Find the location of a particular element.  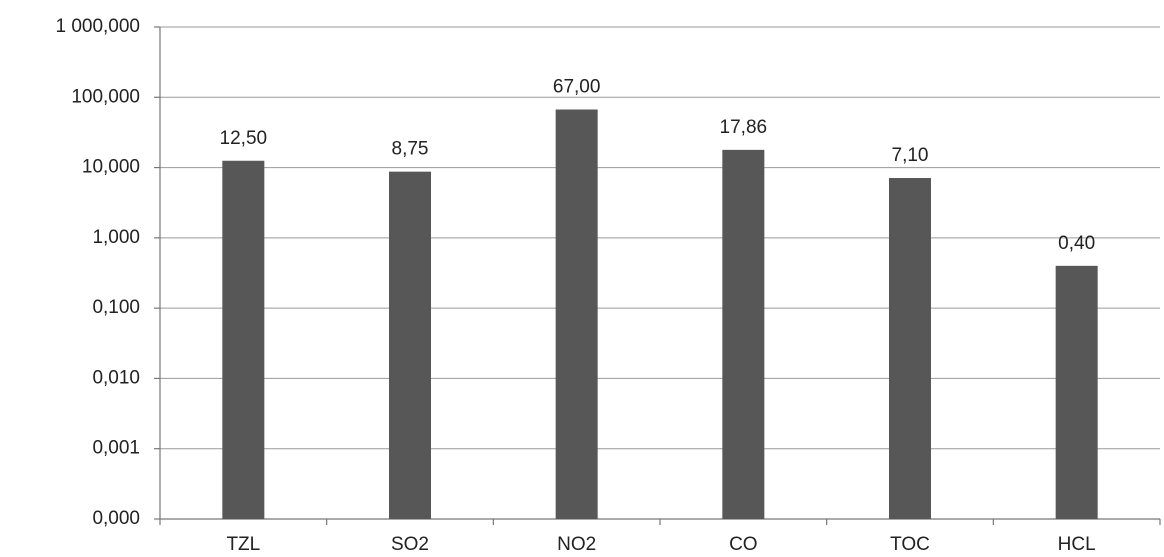

x-tick-label: CO is located at coordinates (743, 544).